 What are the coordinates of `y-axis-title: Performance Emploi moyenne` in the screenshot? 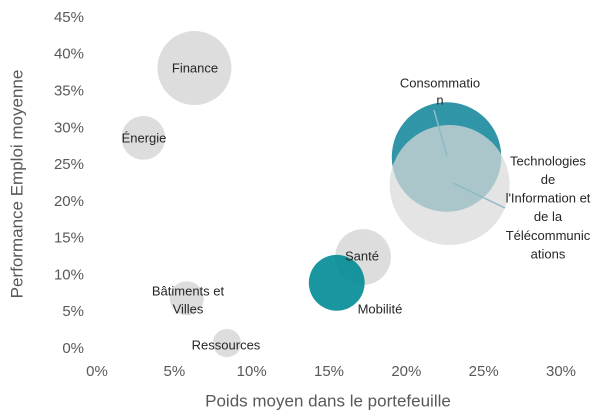 It's located at (16, 184).